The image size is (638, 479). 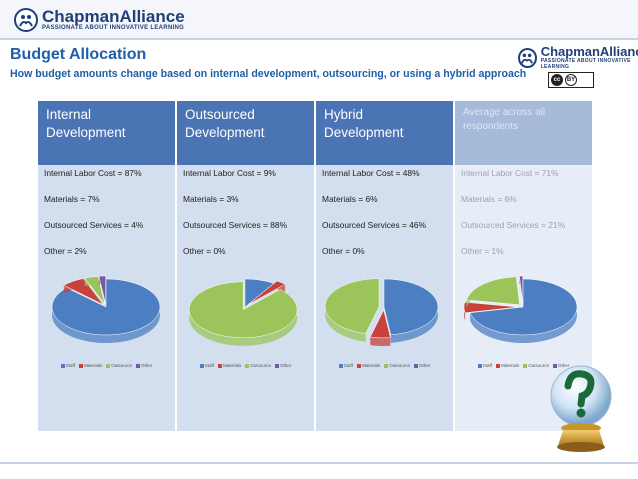 What do you see at coordinates (585, 64) in the screenshot?
I see `corner-brand-tagline: PASSIONATE ABOUT INNOVATIVE LEARNING` at bounding box center [585, 64].